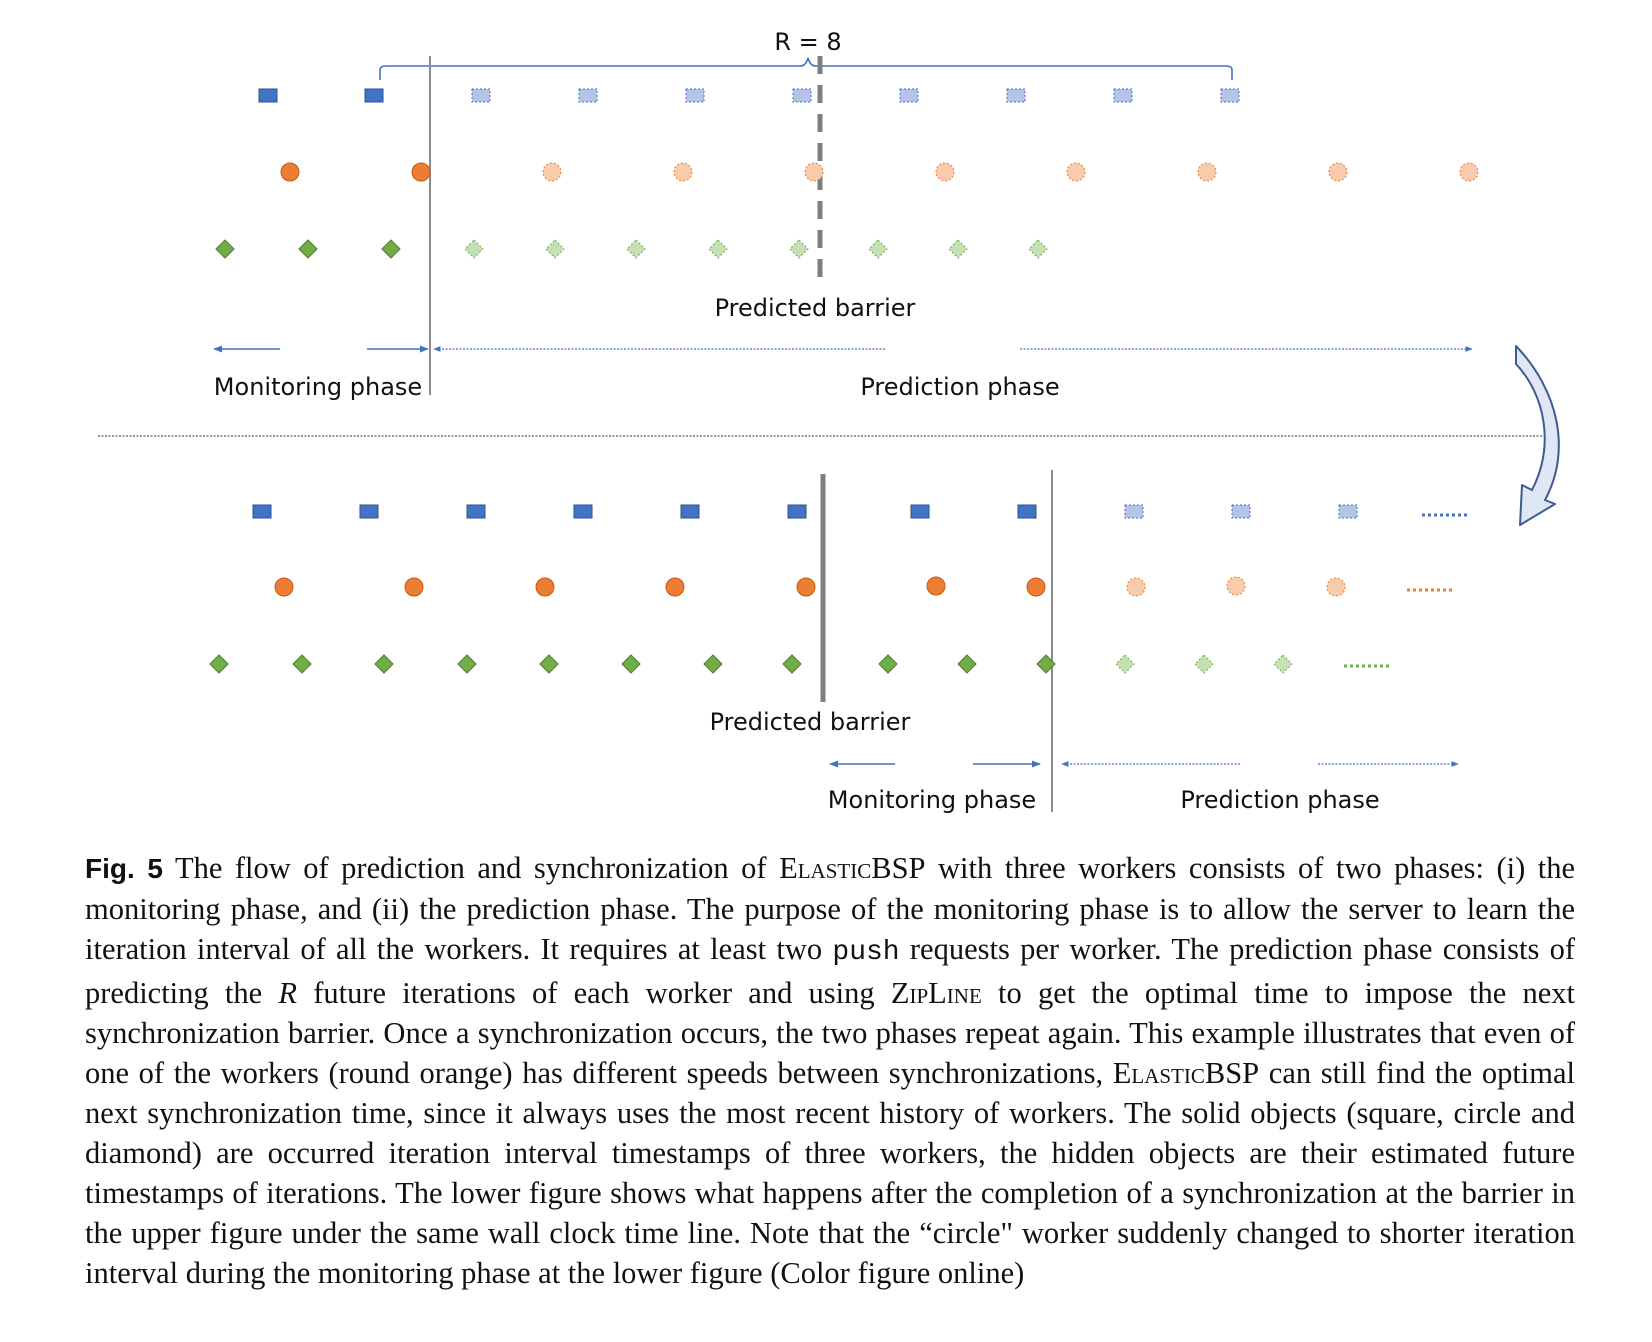 This screenshot has height=1342, width=1652. Describe the element at coordinates (810, 722) in the screenshot. I see `predicted-barrier-label-bottom: Predicted barrier` at that location.